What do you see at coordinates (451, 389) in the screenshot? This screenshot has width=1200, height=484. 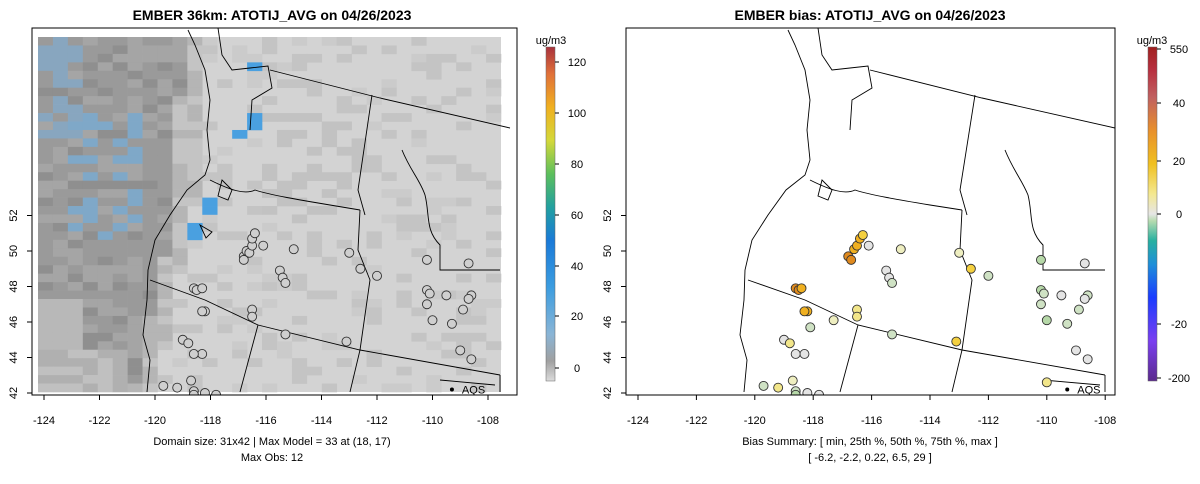 I see `aqs-legend-dot` at bounding box center [451, 389].